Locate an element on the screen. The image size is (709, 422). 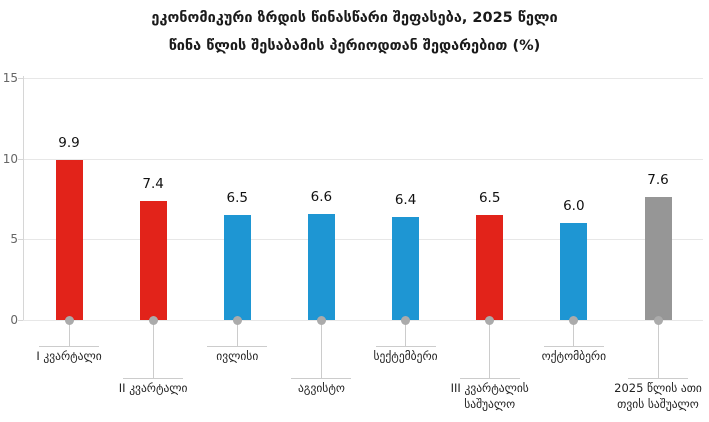
bar-value-label: 7.6 is located at coordinates (658, 180).